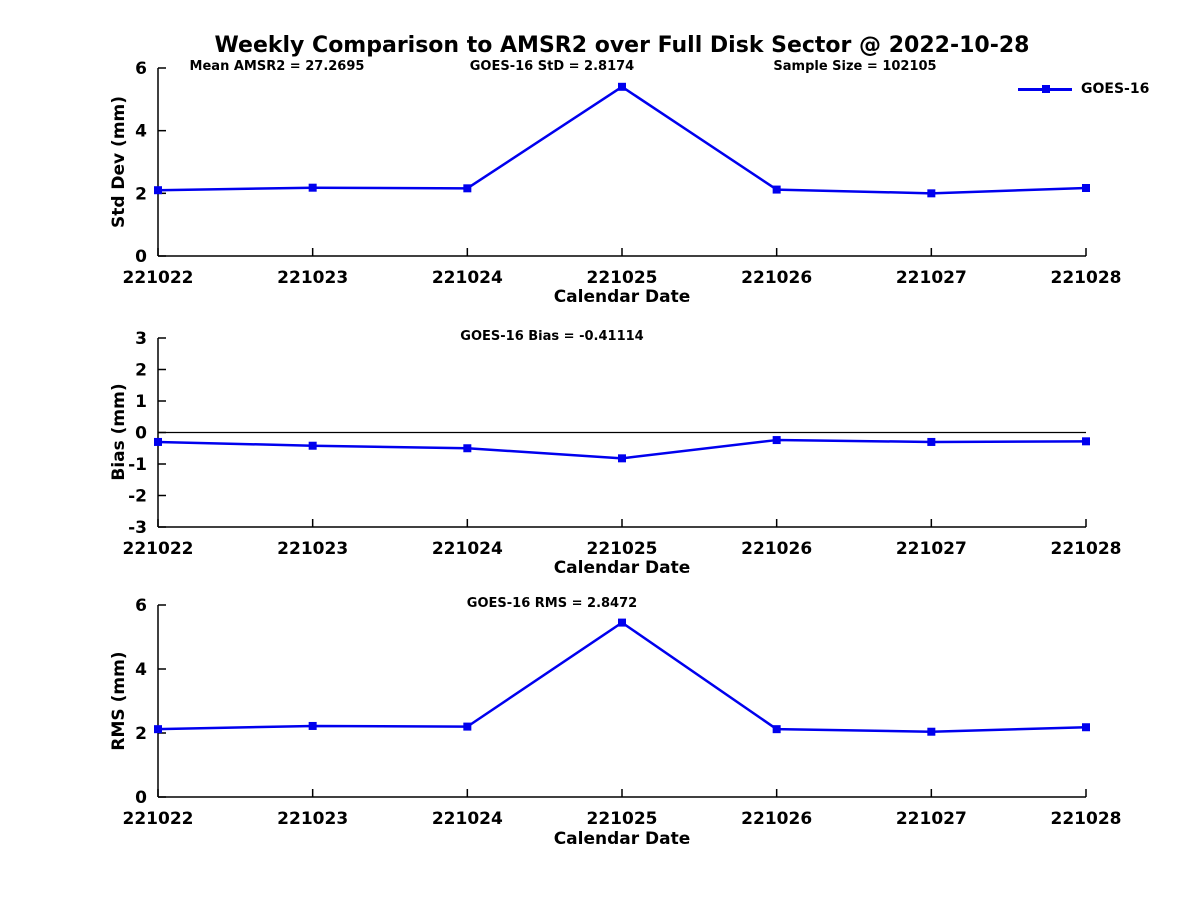  I want to click on rms-y-tick-label: 4, so click(141, 670).